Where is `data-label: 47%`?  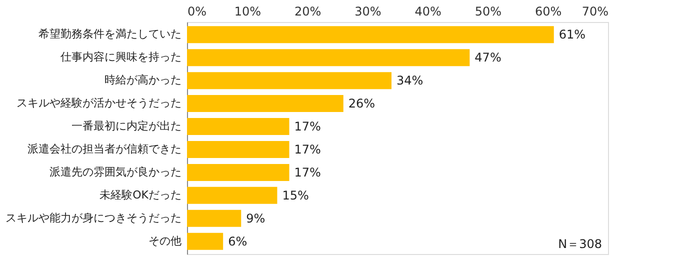
data-label: 47% is located at coordinates (488, 57).